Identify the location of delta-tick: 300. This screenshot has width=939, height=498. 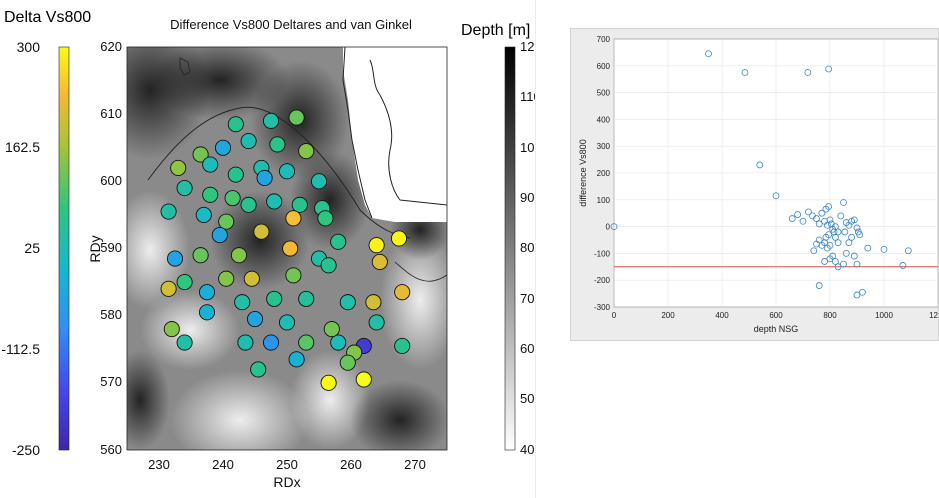
(29, 47).